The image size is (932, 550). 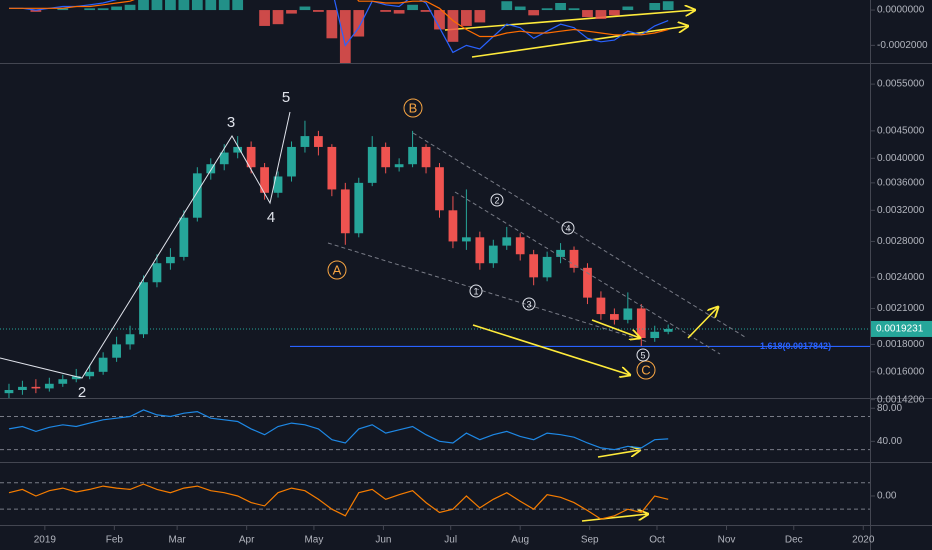 I want to click on sub-label: 4, so click(x=567, y=228).